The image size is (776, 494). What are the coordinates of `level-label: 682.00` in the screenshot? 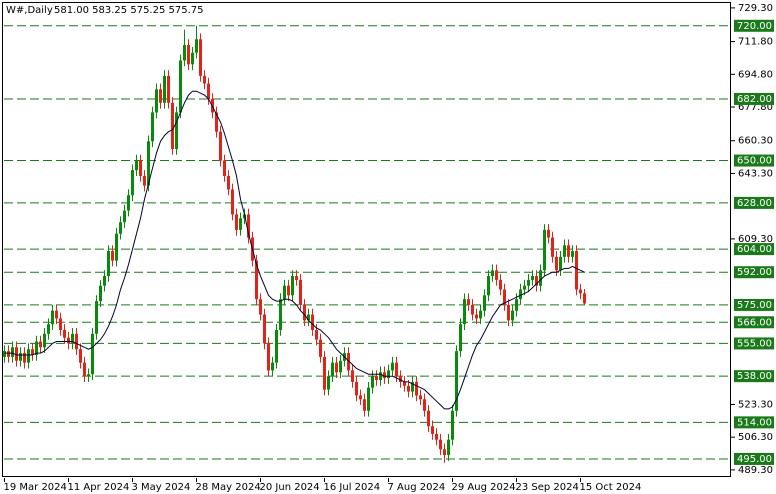 It's located at (754, 99).